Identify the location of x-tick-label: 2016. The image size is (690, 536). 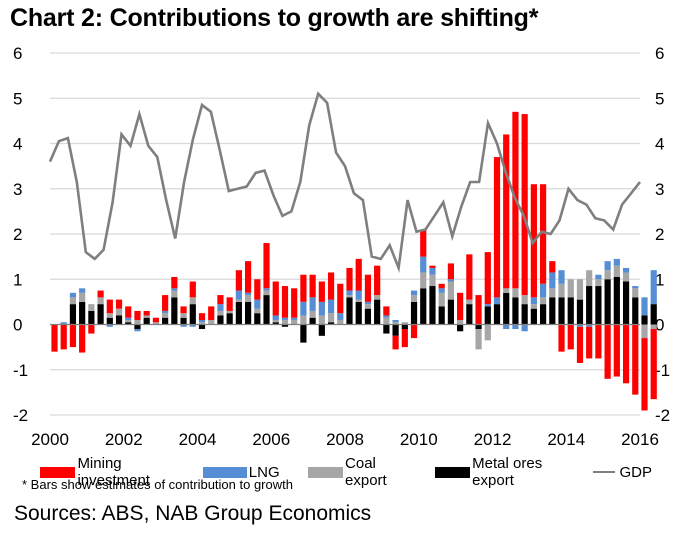
(640, 439).